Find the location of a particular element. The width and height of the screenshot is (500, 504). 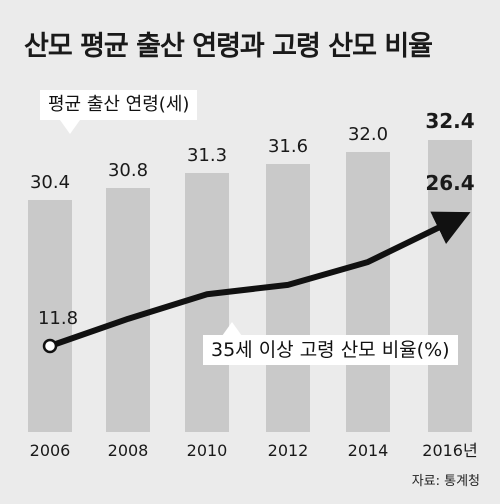

line-value-label: 26.4 is located at coordinates (449, 183).